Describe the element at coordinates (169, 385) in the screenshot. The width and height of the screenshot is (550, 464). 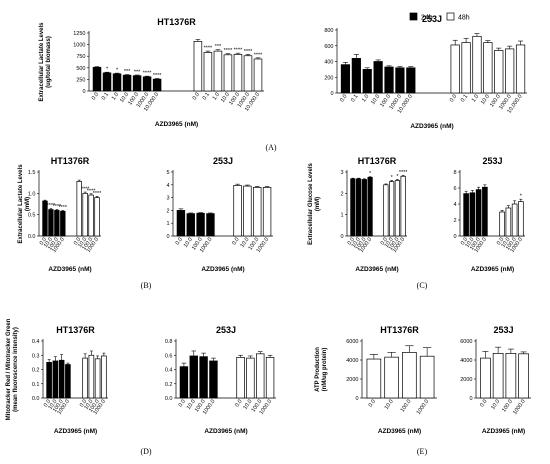
I see `y-tick-label: 0.2` at that location.